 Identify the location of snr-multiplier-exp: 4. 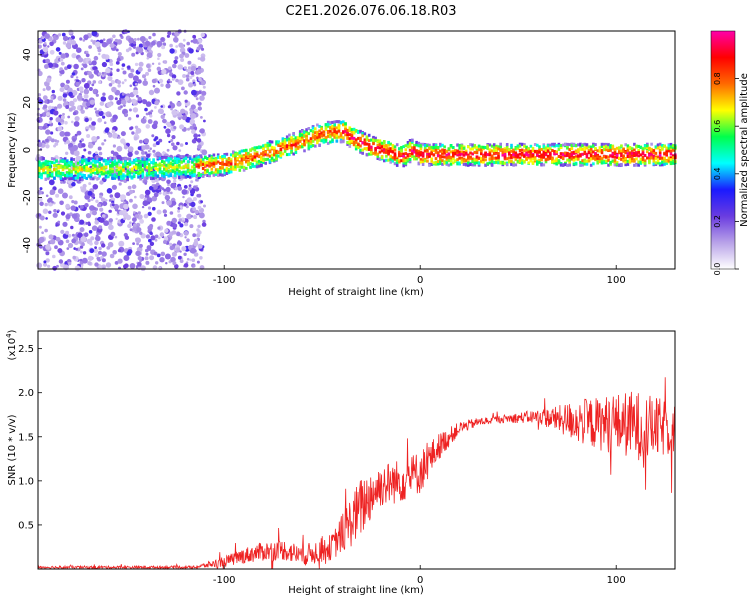
(9, 335).